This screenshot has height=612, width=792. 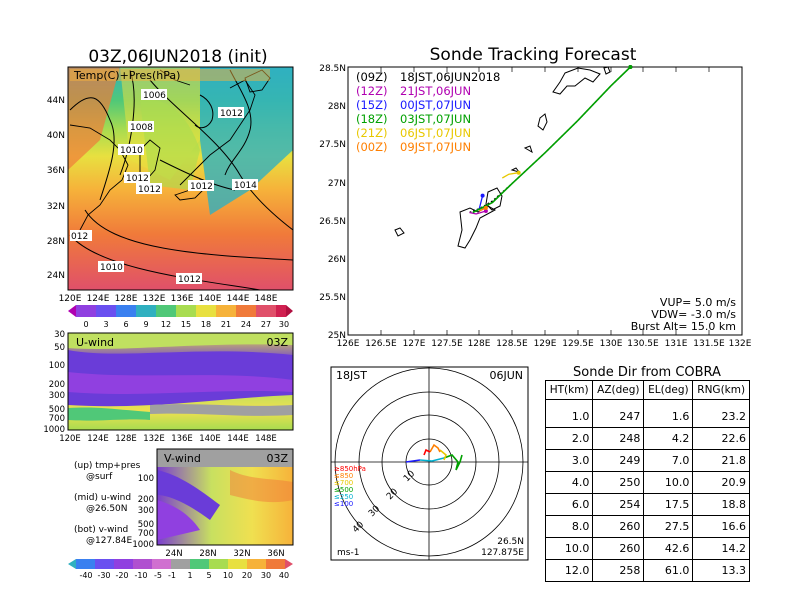 What do you see at coordinates (184, 575) in the screenshot?
I see `wind-colorbar-labels: -40 -30 -20 -10 -5 -1 1 5 10 20 30 40` at bounding box center [184, 575].